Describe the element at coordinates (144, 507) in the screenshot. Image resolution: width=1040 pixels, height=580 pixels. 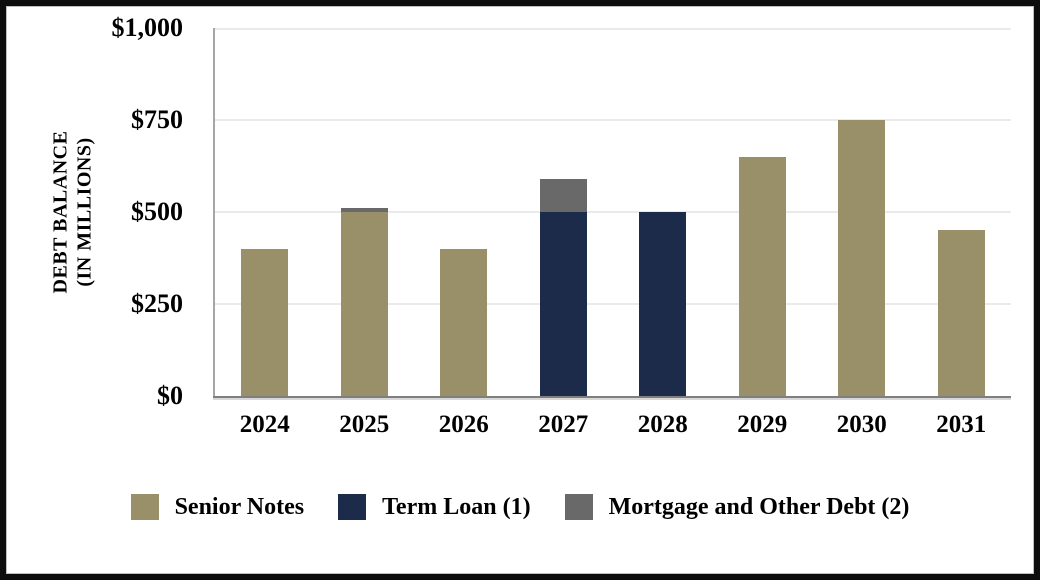
I see `legend-swatch-senior-notes` at that location.